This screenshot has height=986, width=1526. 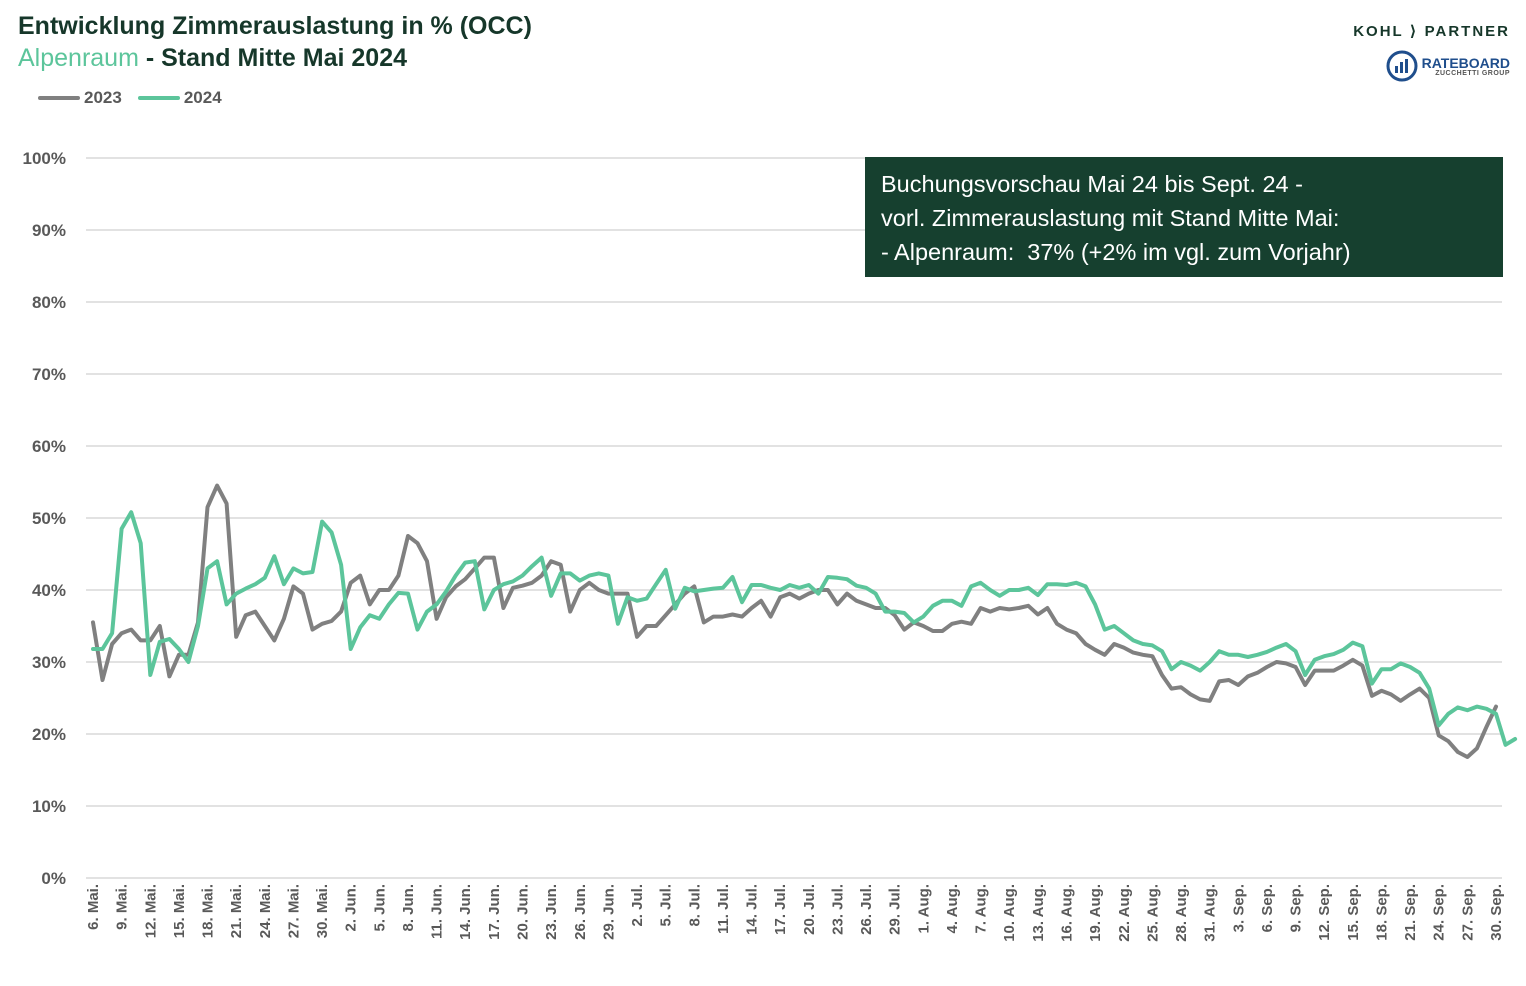 What do you see at coordinates (208, 911) in the screenshot?
I see `x-tick-label: 18. Mai.` at bounding box center [208, 911].